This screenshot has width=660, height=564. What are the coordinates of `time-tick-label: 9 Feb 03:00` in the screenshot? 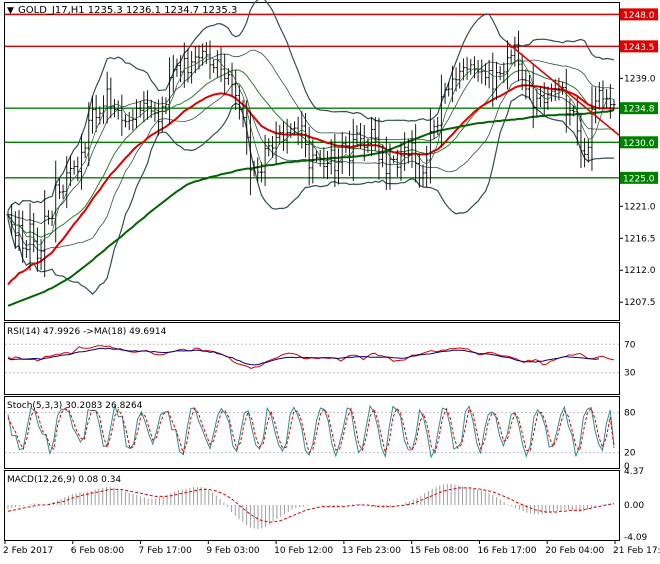 It's located at (233, 551).